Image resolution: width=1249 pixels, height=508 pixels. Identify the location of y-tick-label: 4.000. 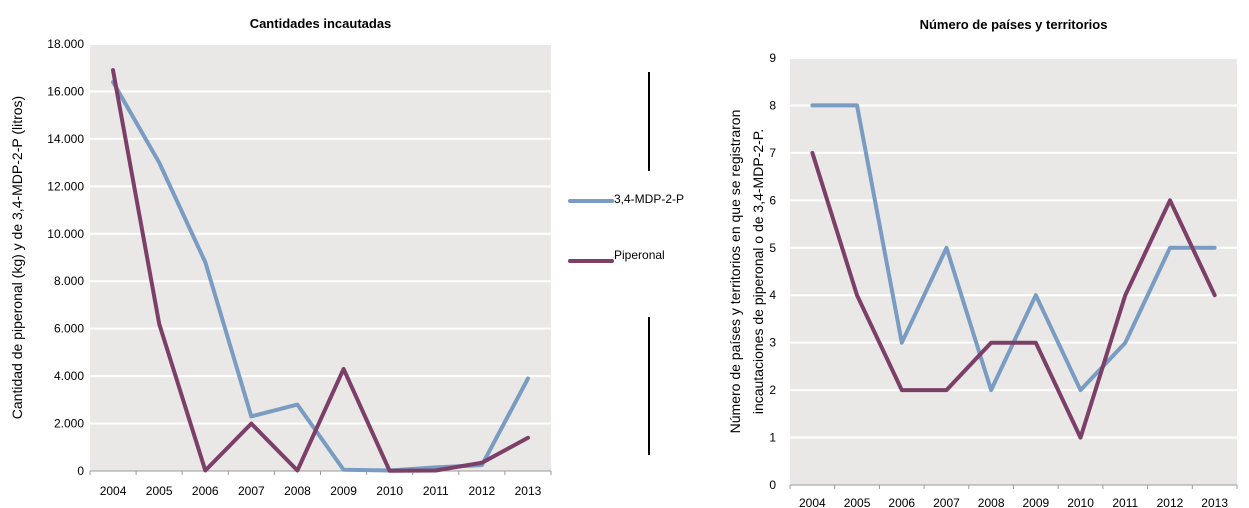
(69, 376).